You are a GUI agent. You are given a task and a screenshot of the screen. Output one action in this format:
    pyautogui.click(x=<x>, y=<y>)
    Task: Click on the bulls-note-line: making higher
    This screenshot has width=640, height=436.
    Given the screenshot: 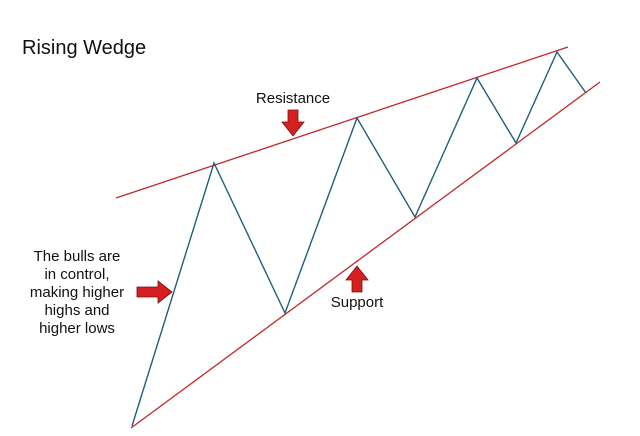 What is the action you would take?
    pyautogui.click(x=77, y=292)
    